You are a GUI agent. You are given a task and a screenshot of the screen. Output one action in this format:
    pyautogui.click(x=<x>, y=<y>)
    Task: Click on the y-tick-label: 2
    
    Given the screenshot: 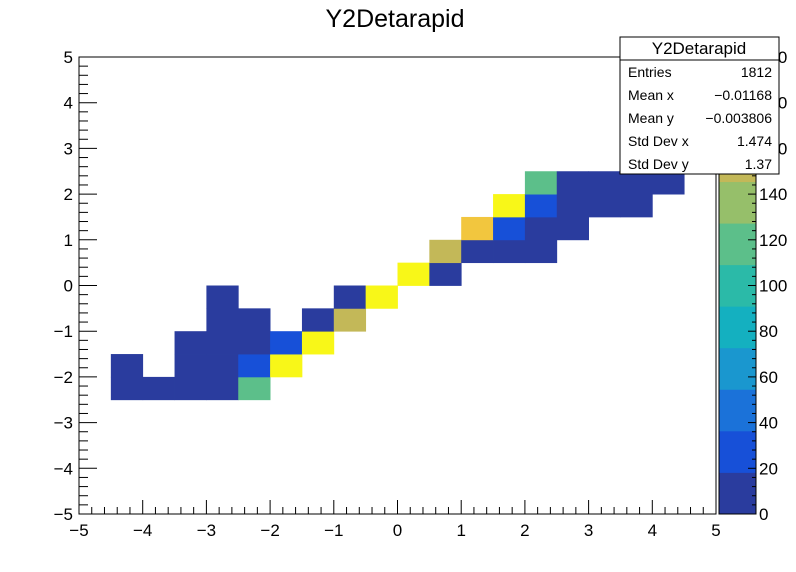 What is the action you would take?
    pyautogui.click(x=68, y=194)
    